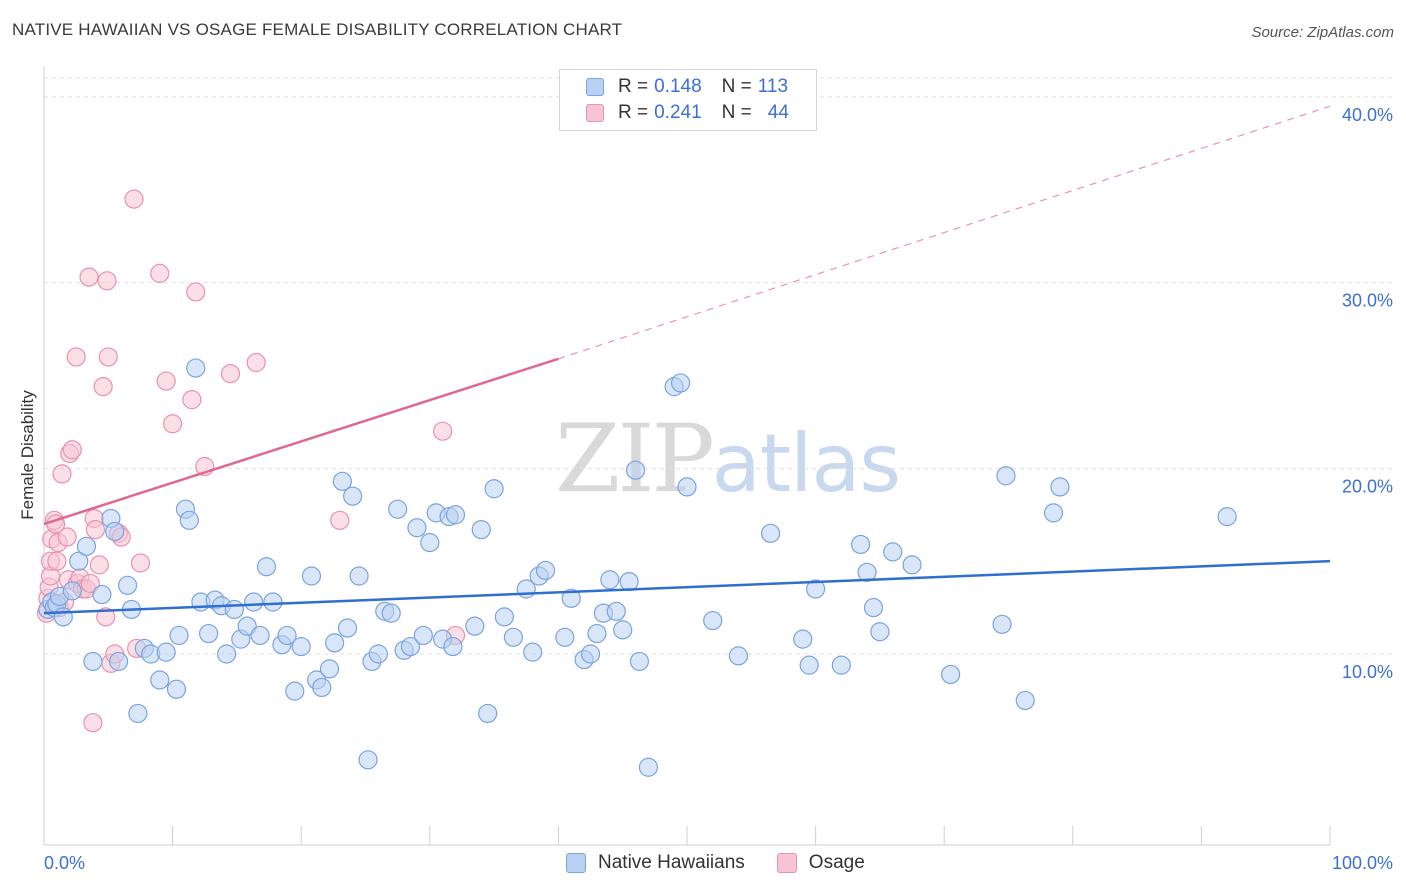  What do you see at coordinates (1367, 672) in the screenshot?
I see `y-tick-label: 10.0%` at bounding box center [1367, 672].